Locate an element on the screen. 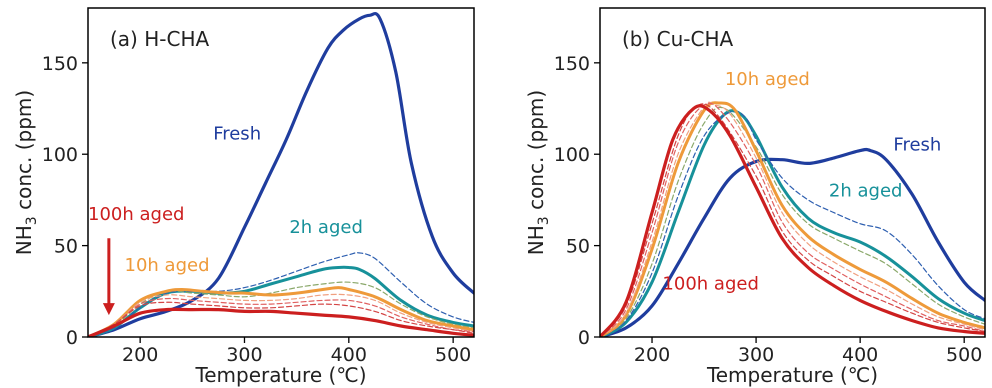 The width and height of the screenshot is (992, 388). chart-title: (a) H-CHA is located at coordinates (159, 39).